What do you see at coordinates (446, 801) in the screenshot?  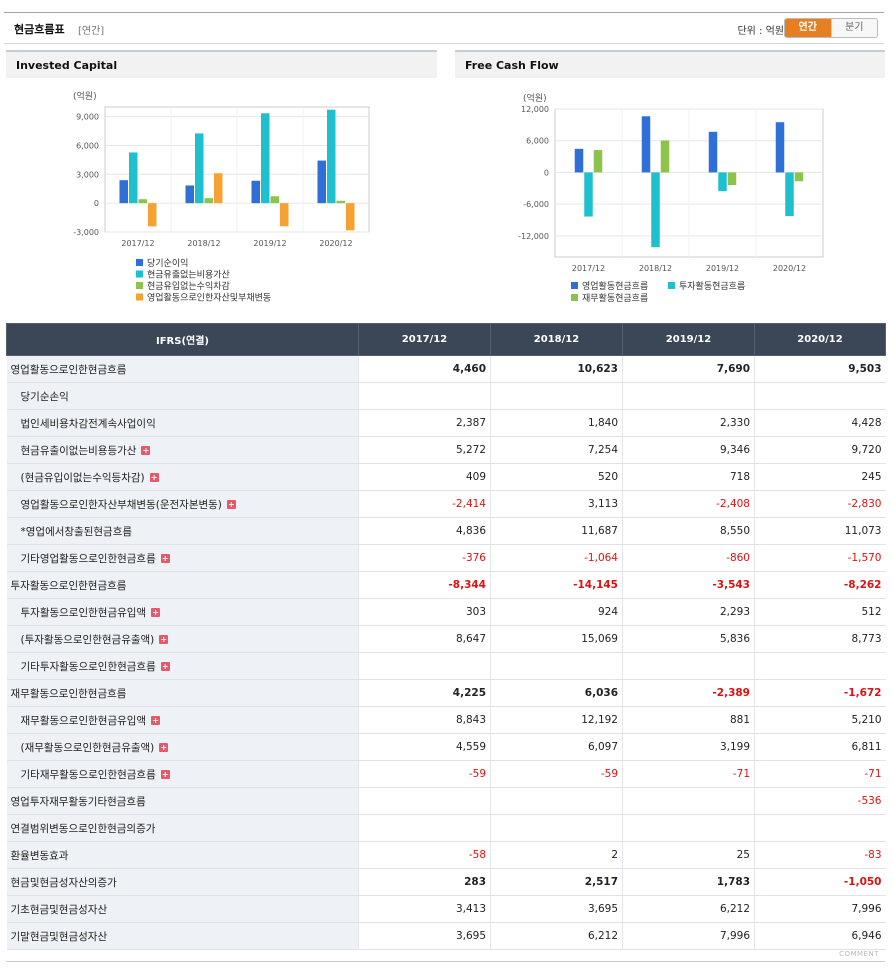 I see `table-row: 영업투자재무활동기타현금흐름 -536` at bounding box center [446, 801].